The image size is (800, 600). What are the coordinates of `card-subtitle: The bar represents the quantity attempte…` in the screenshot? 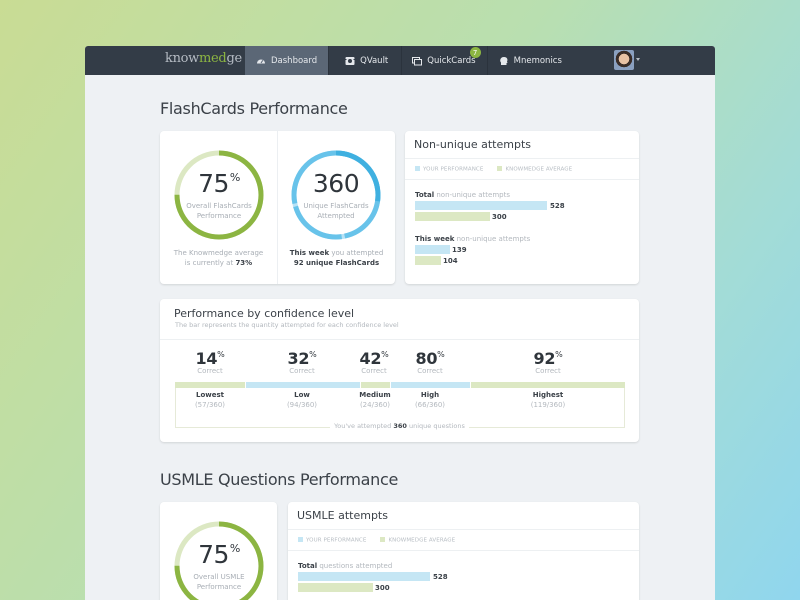 It's located at (287, 325).